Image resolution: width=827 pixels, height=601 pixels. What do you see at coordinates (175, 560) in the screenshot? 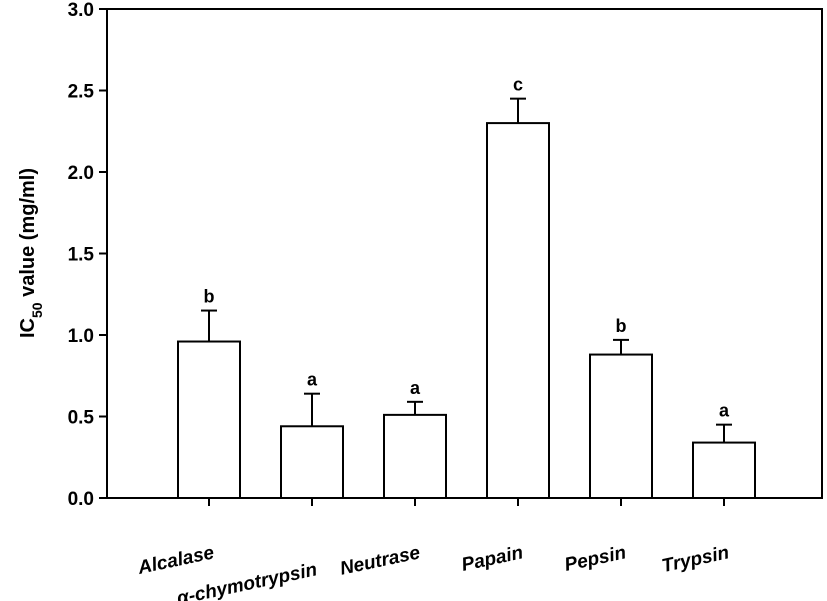
I see `category-label: Alcalase` at bounding box center [175, 560].